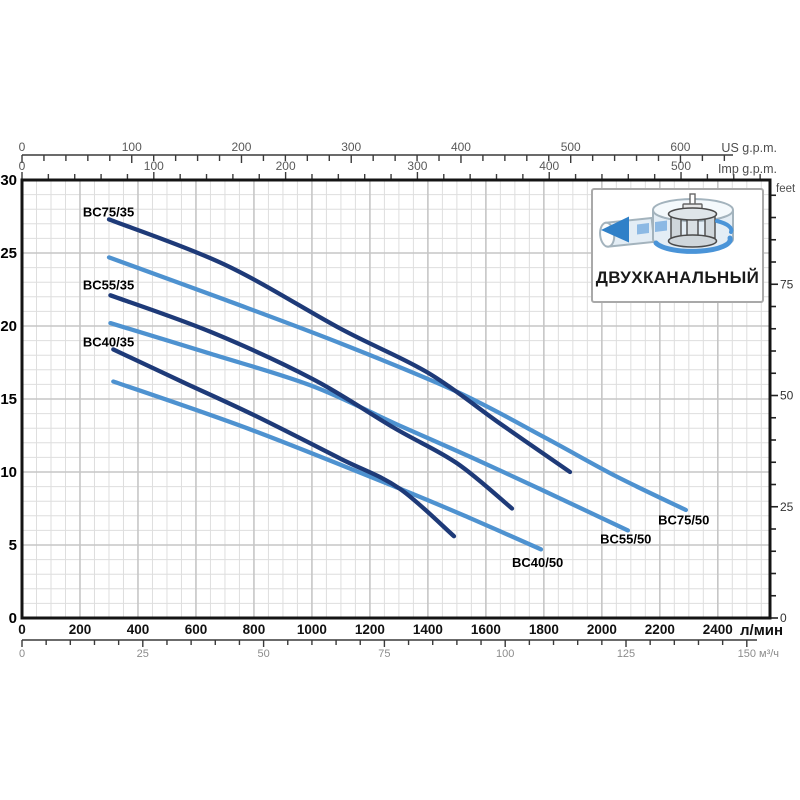 The height and width of the screenshot is (800, 800). Describe the element at coordinates (718, 629) in the screenshot. I see `tick-label: 2400` at that location.